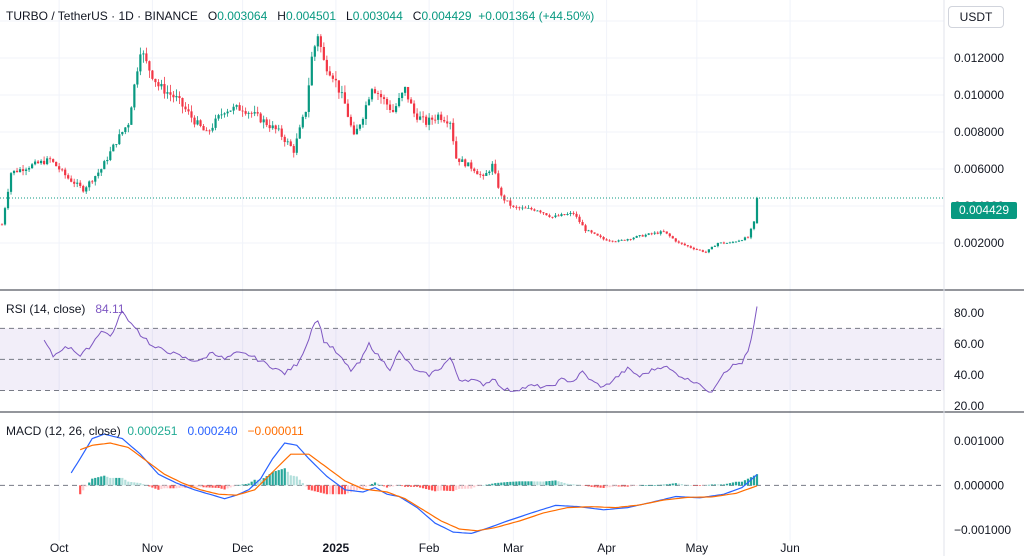 The image size is (1024, 556). What do you see at coordinates (46, 309) in the screenshot?
I see `rsi-title: RSI (14, close)` at bounding box center [46, 309].